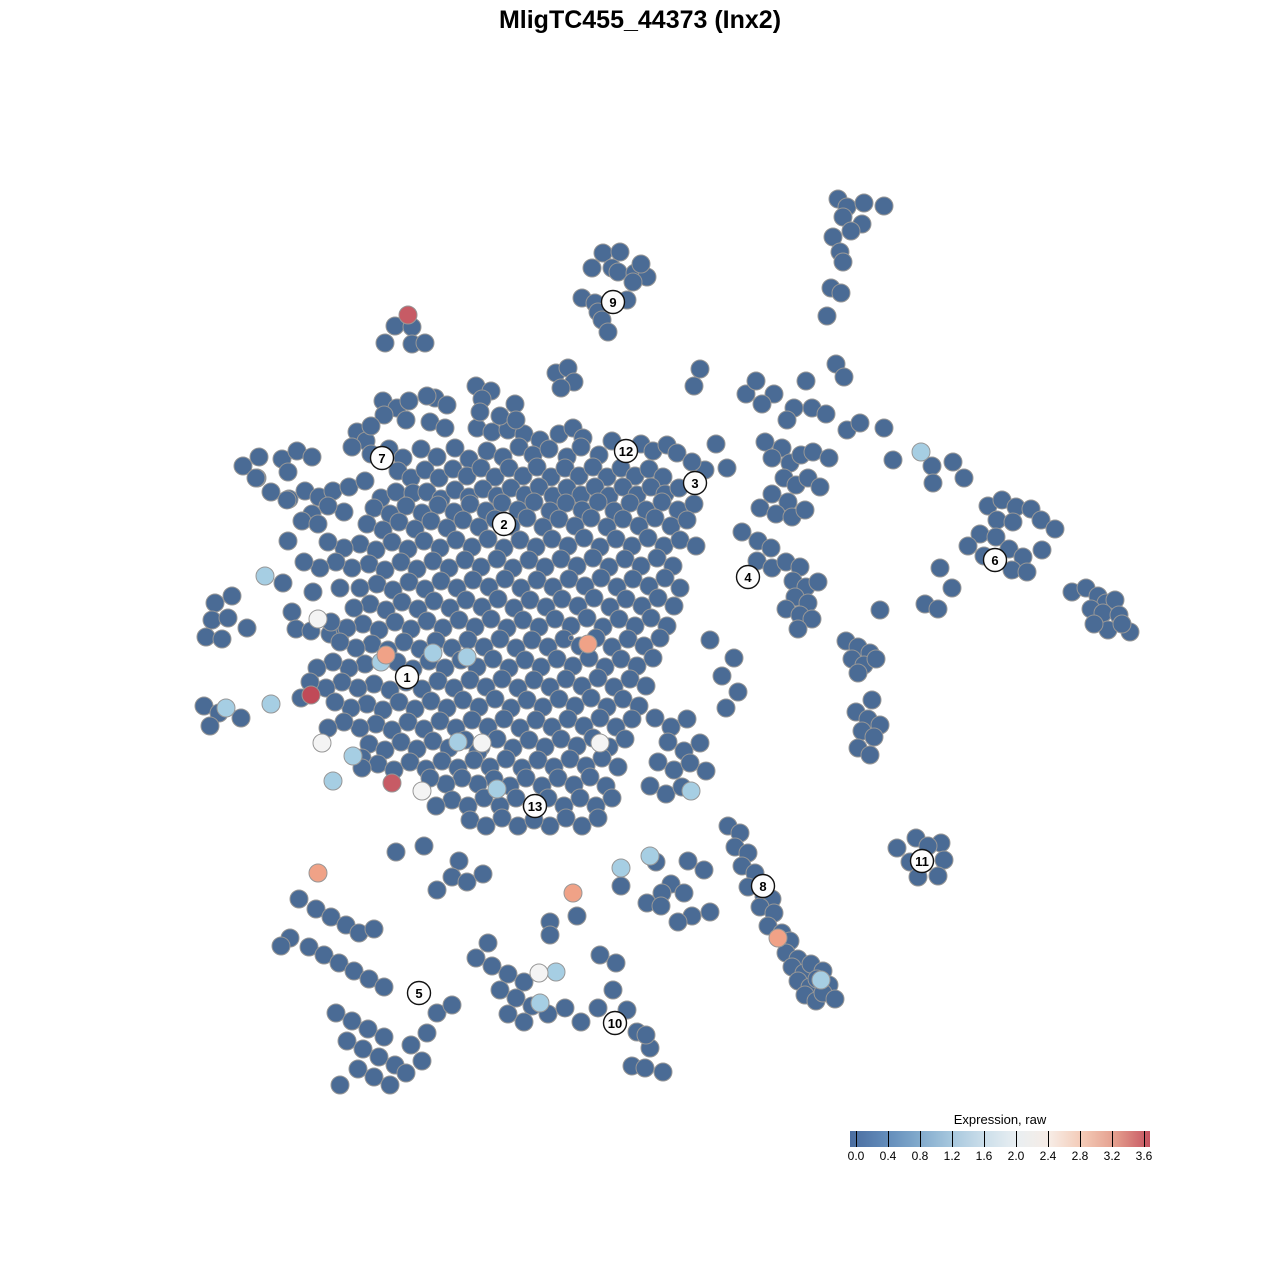 The width and height of the screenshot is (1280, 1280). Describe the element at coordinates (626, 451) in the screenshot. I see `cluster-label-text: 12` at that location.